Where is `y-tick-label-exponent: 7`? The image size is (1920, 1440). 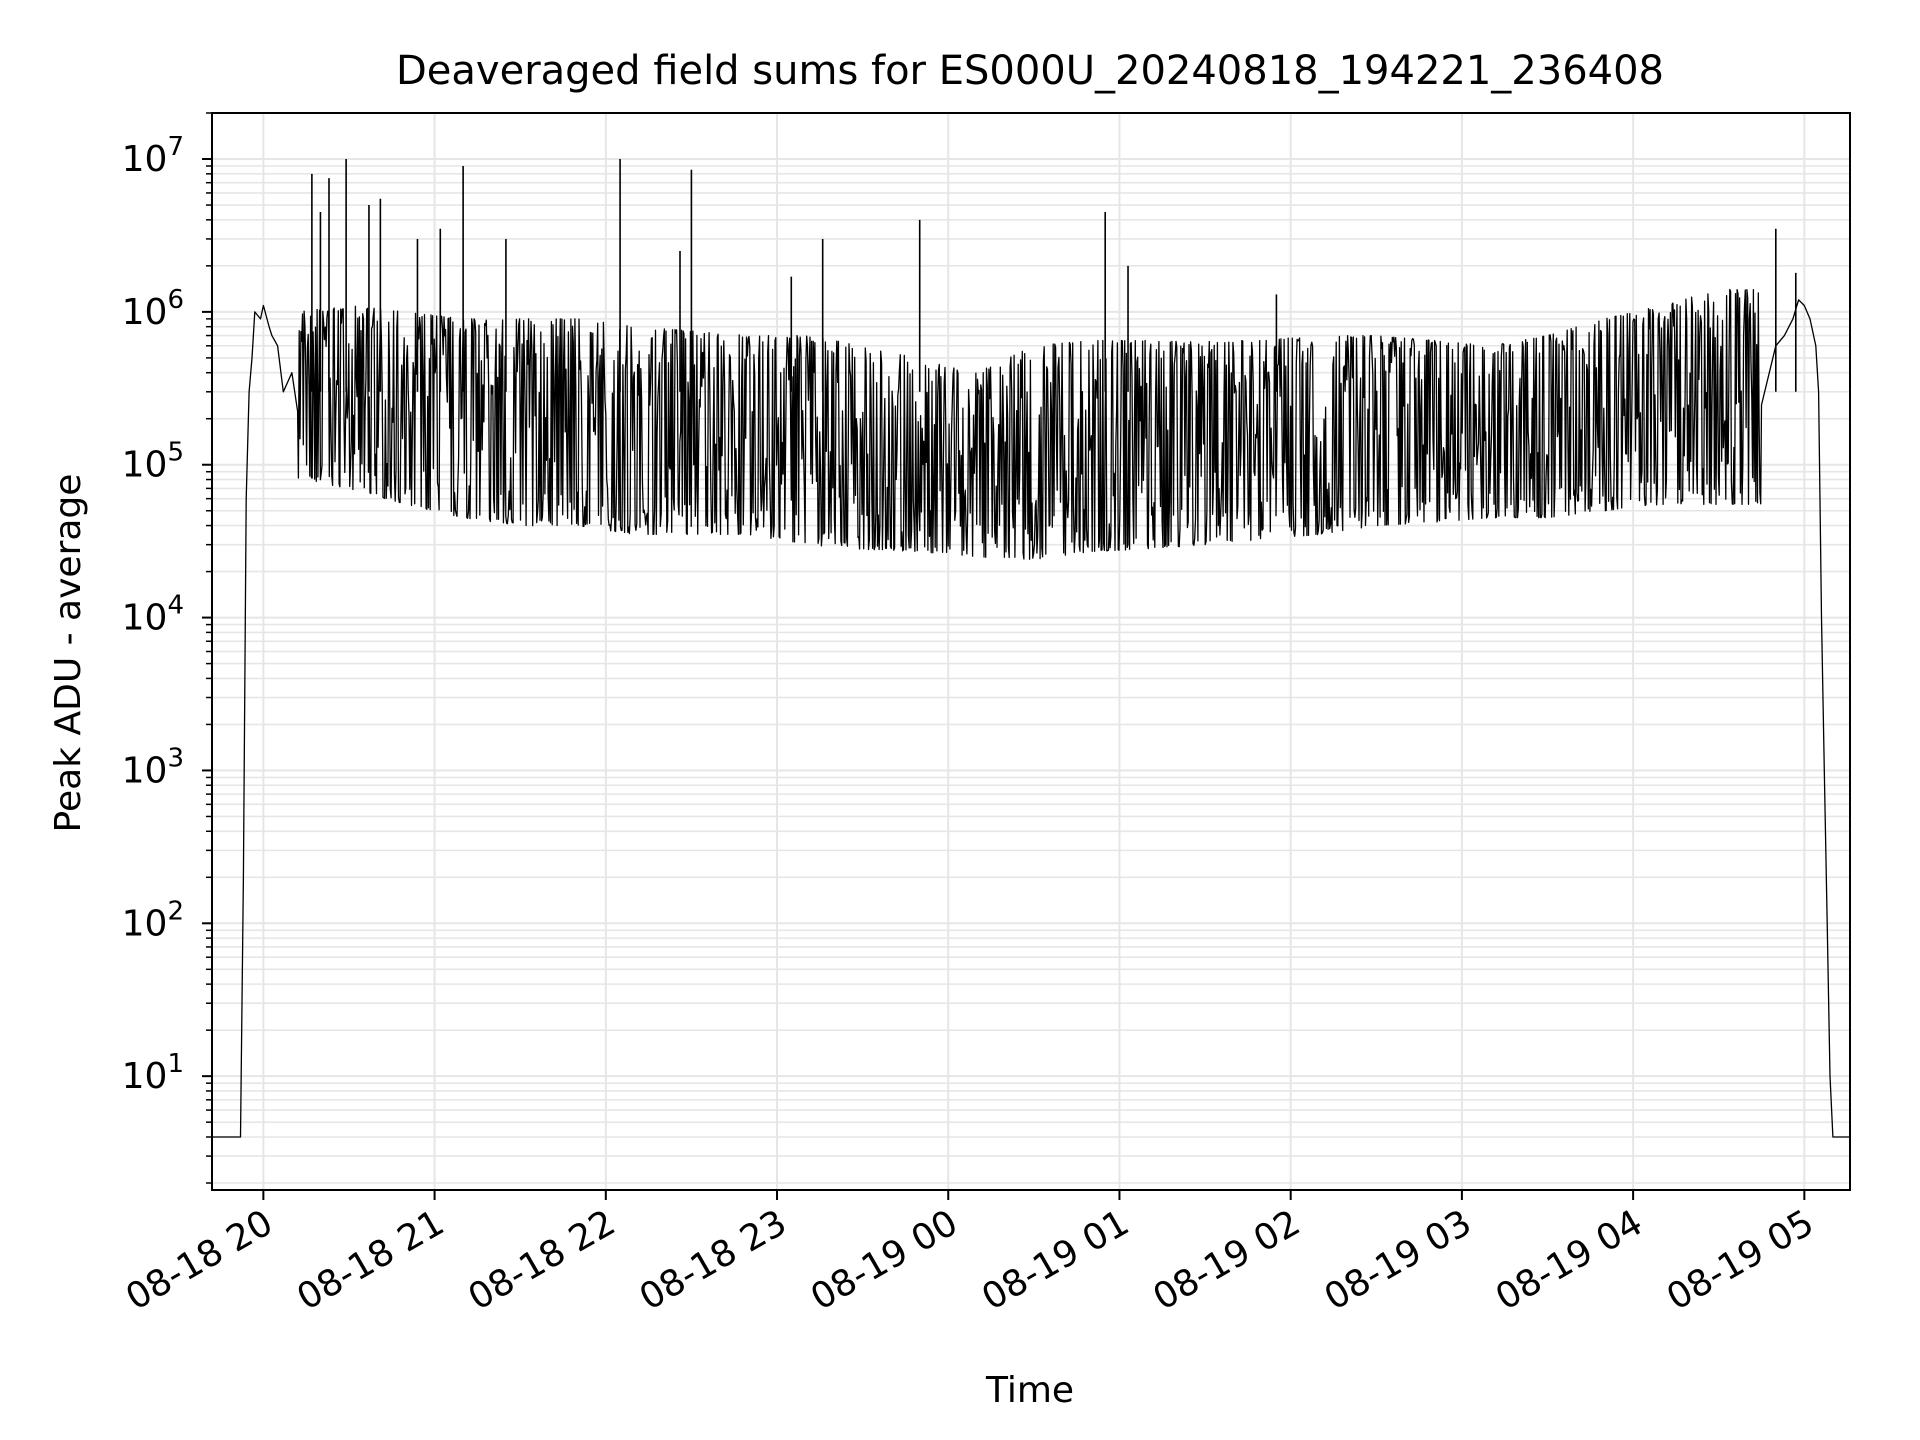 y-tick-label-exponent: 7 is located at coordinates (175, 147).